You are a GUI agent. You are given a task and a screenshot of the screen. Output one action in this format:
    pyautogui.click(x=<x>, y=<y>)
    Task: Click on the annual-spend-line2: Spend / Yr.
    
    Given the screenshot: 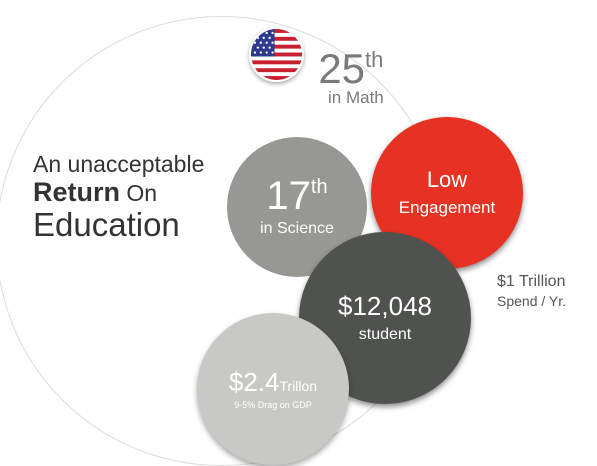 What is the action you would take?
    pyautogui.click(x=532, y=301)
    